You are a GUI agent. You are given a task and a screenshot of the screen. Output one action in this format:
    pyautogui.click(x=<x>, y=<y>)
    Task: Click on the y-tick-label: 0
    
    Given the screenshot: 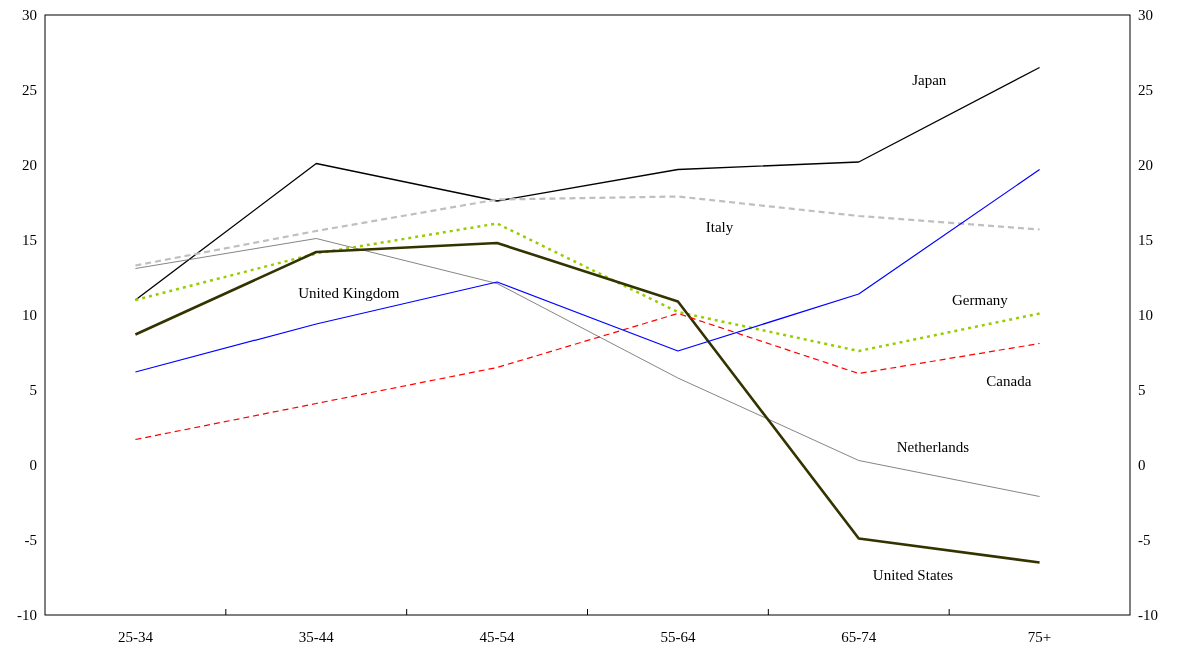 What is the action you would take?
    pyautogui.click(x=33, y=465)
    